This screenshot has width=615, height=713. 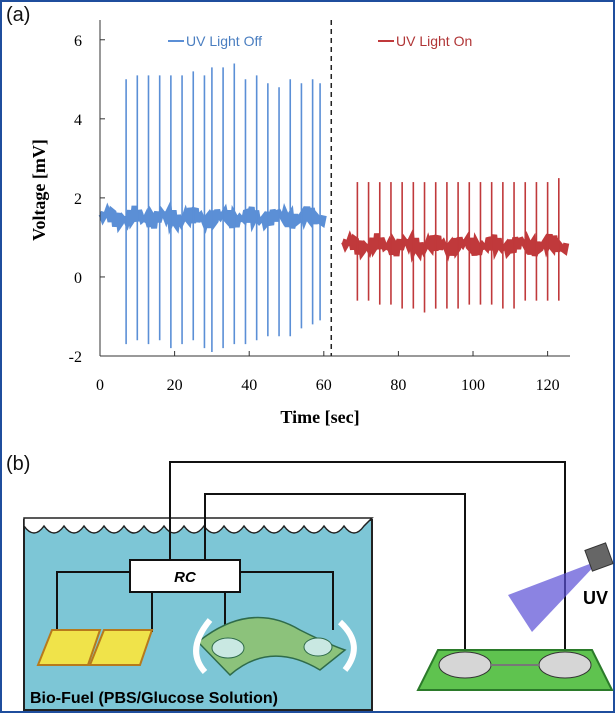 What do you see at coordinates (473, 385) in the screenshot?
I see `x-tick-label: 100` at bounding box center [473, 385].